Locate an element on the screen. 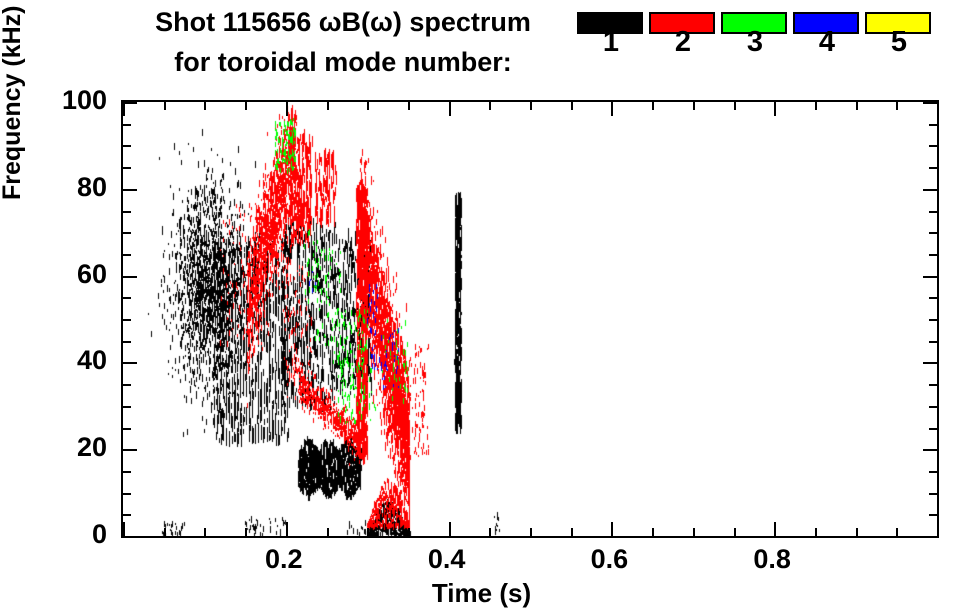  y-tick-label: 60 is located at coordinates (91, 273).